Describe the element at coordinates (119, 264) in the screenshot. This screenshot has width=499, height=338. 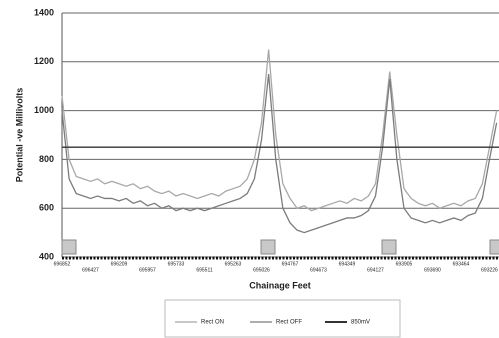
I see `x-tick-label: 696209` at that location.